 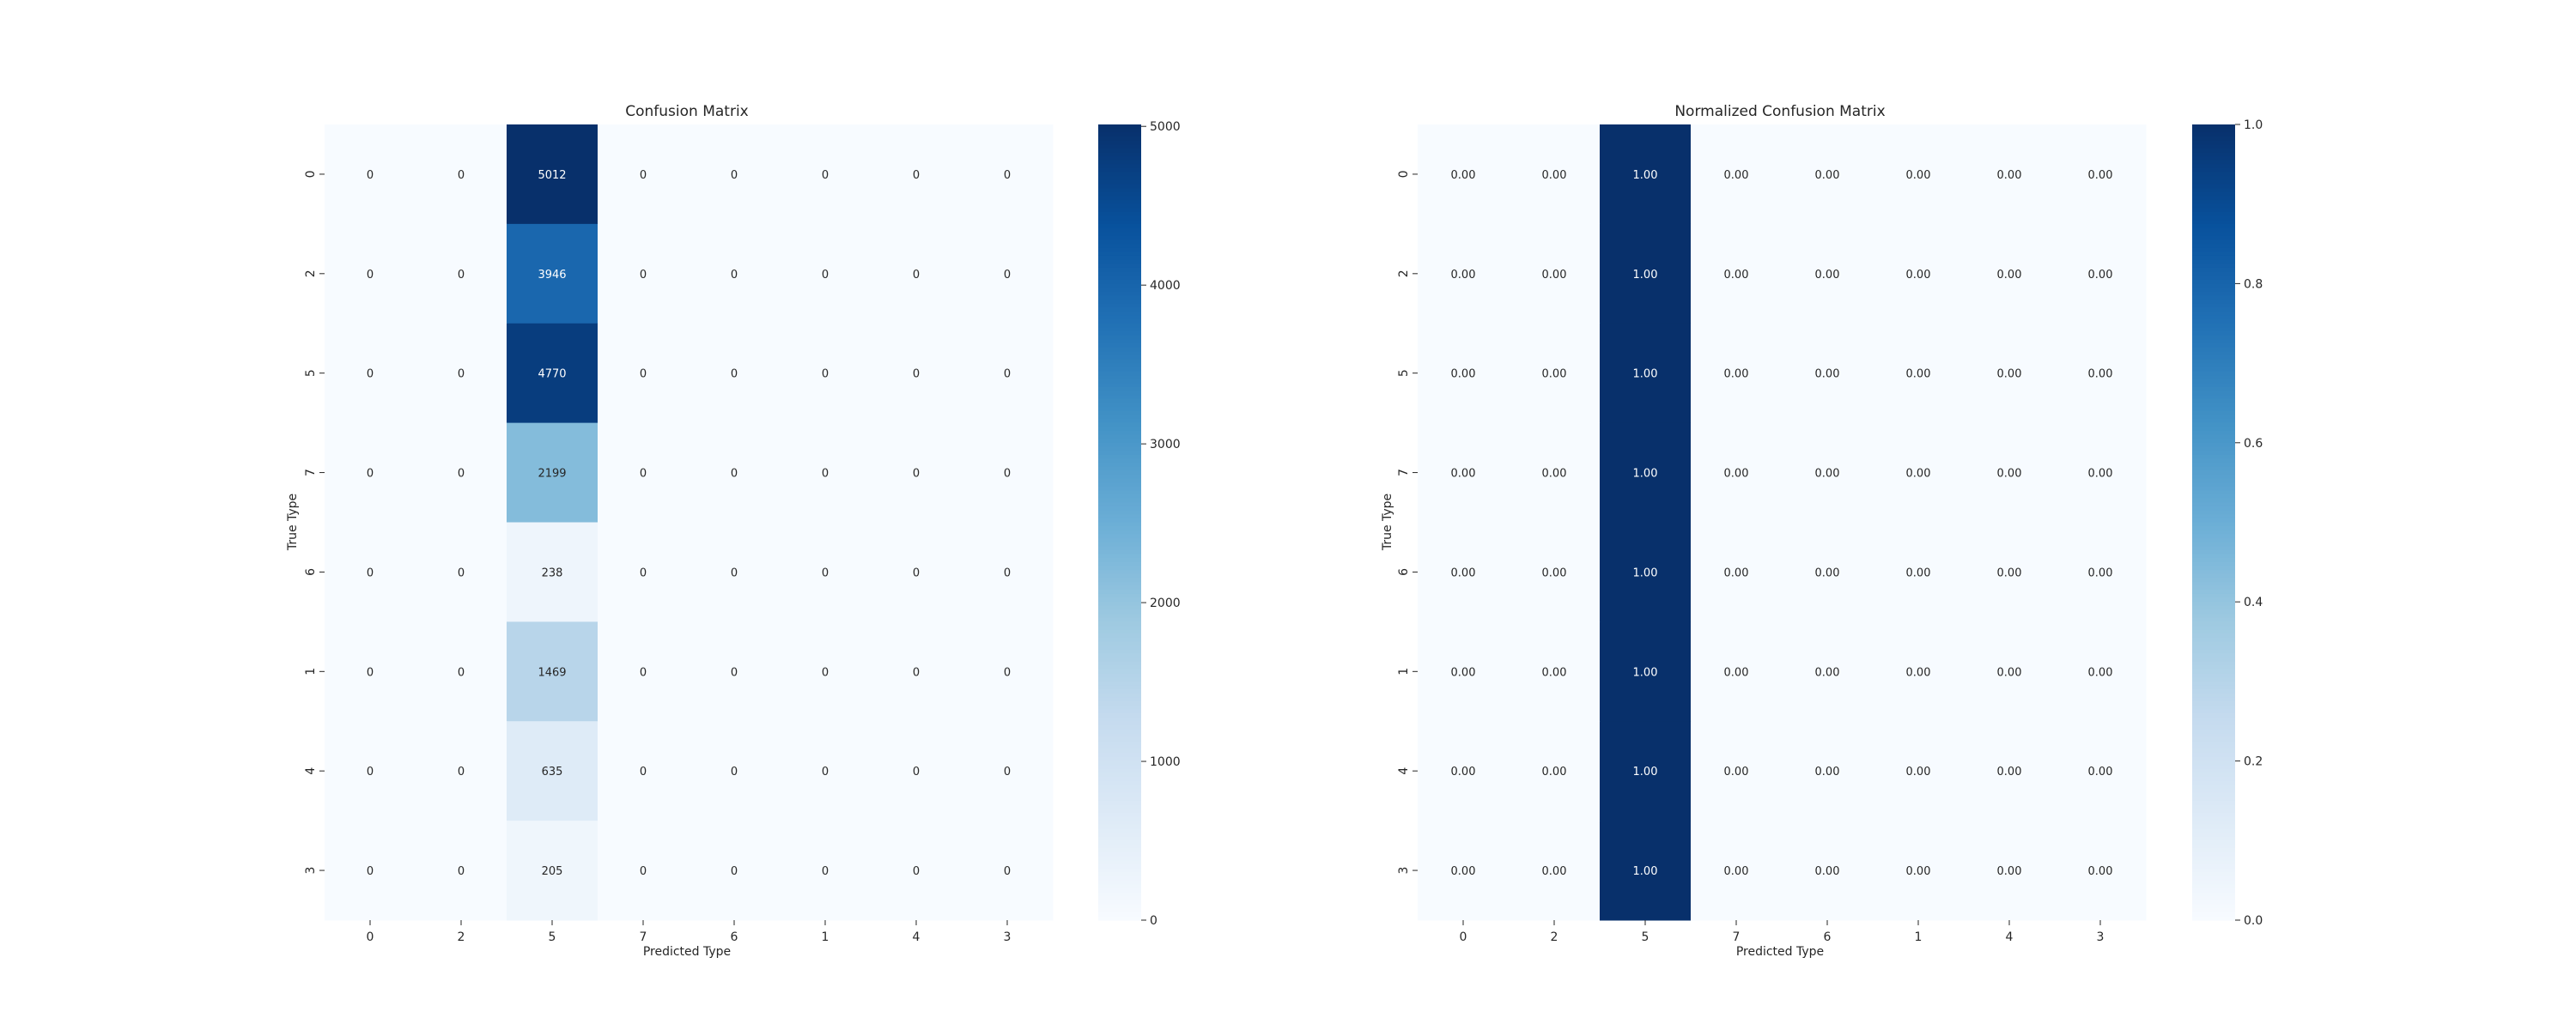 What do you see at coordinates (1404, 572) in the screenshot?
I see `y-tick-label: 6` at bounding box center [1404, 572].